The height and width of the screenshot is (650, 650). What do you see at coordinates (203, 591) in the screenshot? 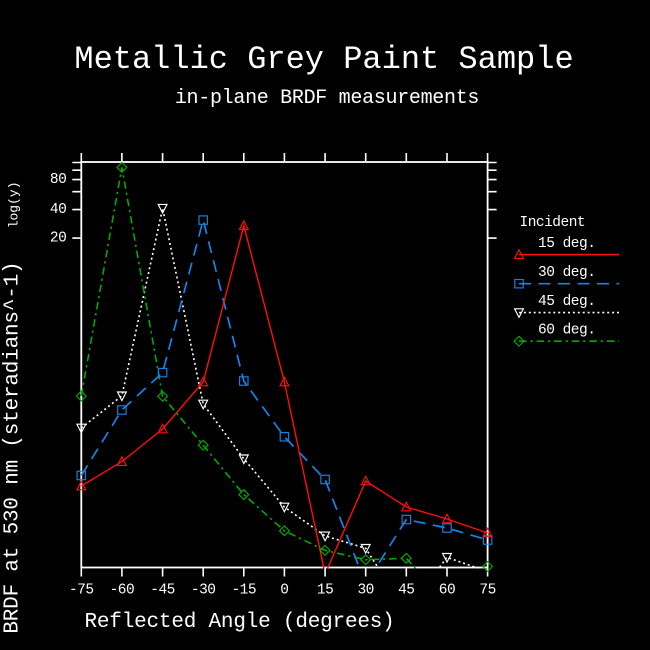
I see `svg-text: -30` at bounding box center [203, 591].